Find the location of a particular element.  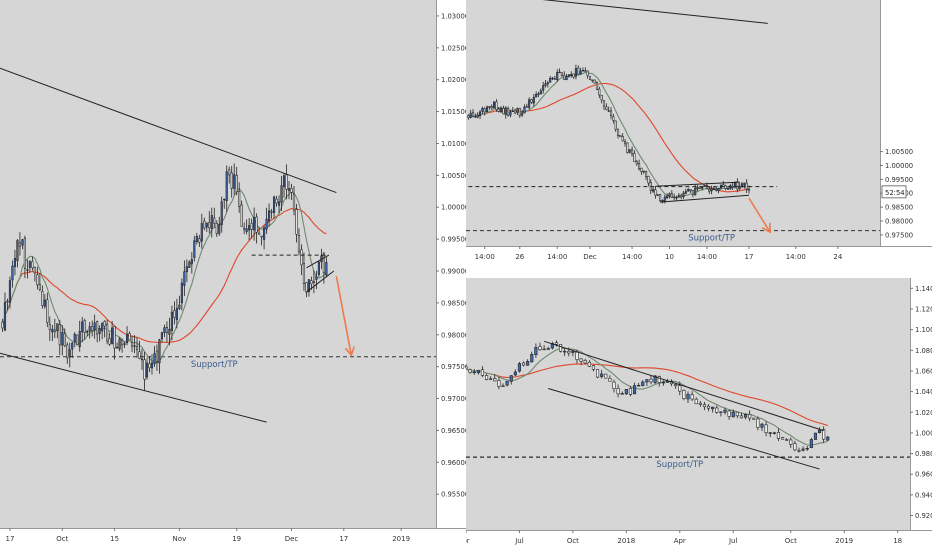

y-axis-area is located at coordinates (921, 414).